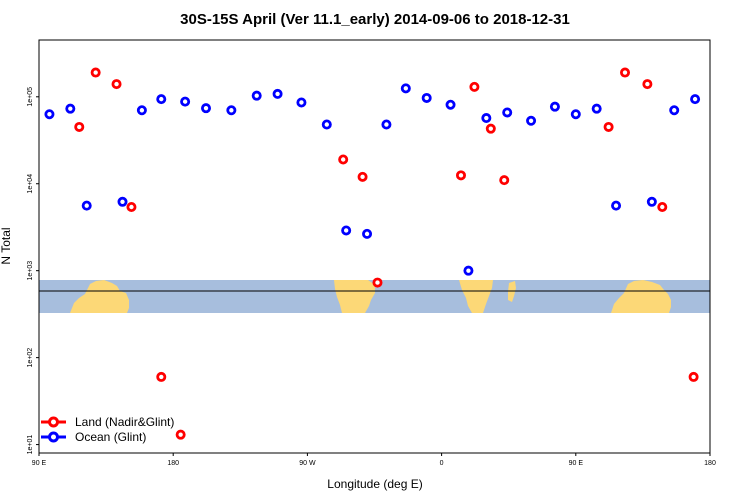 The image size is (750, 500). What do you see at coordinates (374, 460) in the screenshot?
I see `x-axis: 90 E 180 90 W 0 90 E 180` at bounding box center [374, 460].